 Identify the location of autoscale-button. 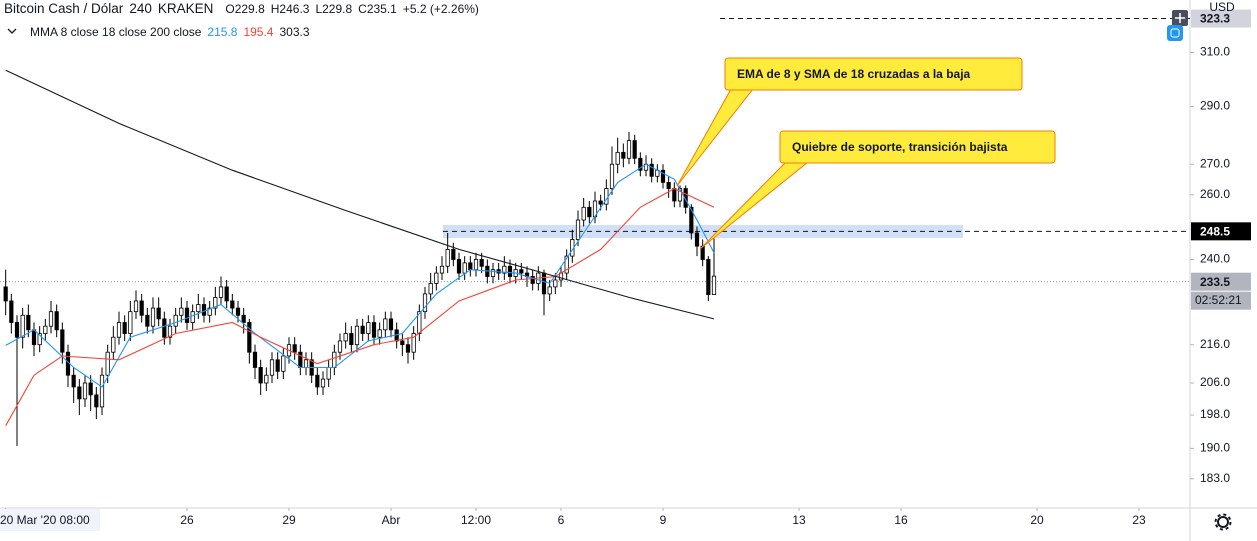
(1175, 33).